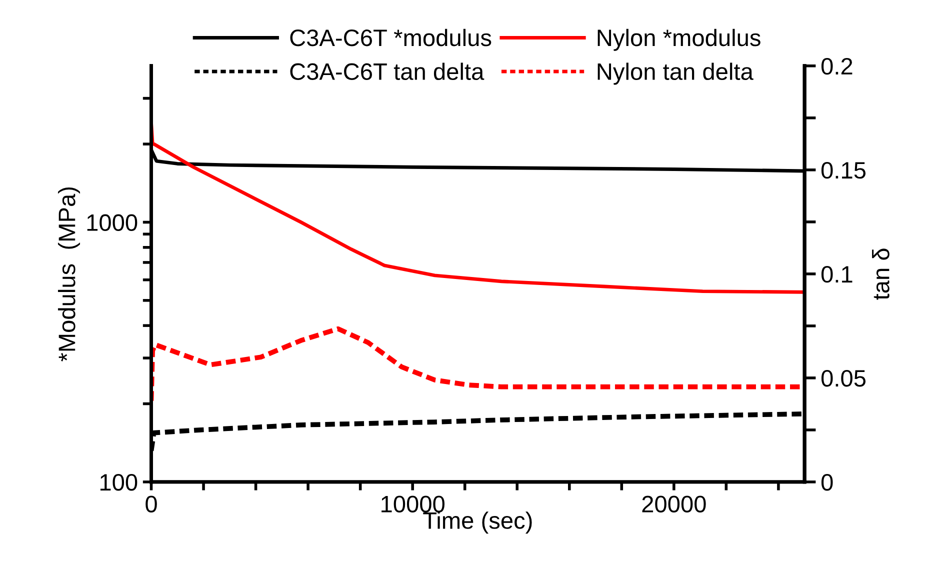 The image size is (928, 563). I want to click on x-tick-label: 20000, so click(674, 504).